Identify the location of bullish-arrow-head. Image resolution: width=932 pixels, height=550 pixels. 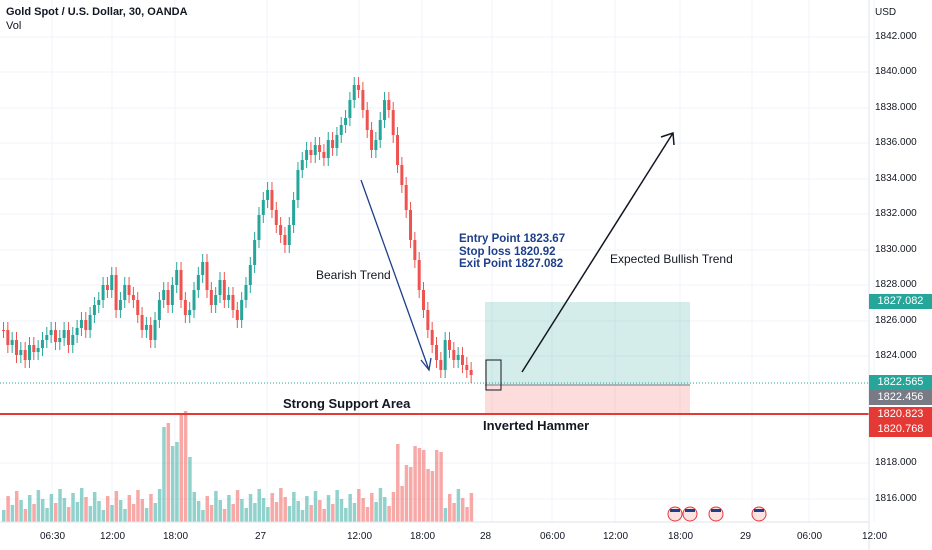
(667, 138).